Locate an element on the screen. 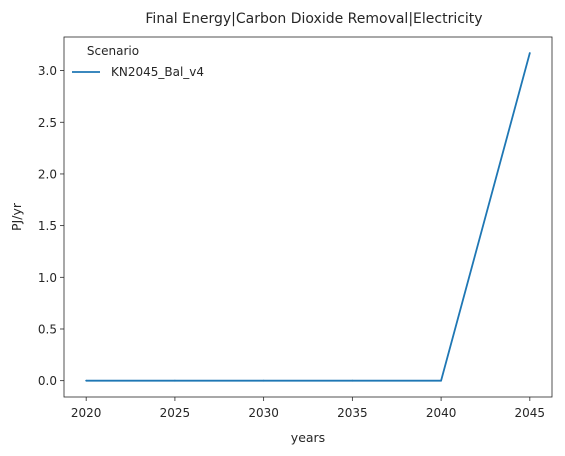 This screenshot has height=456, width=565. x-tick-label: 2025 is located at coordinates (175, 413).